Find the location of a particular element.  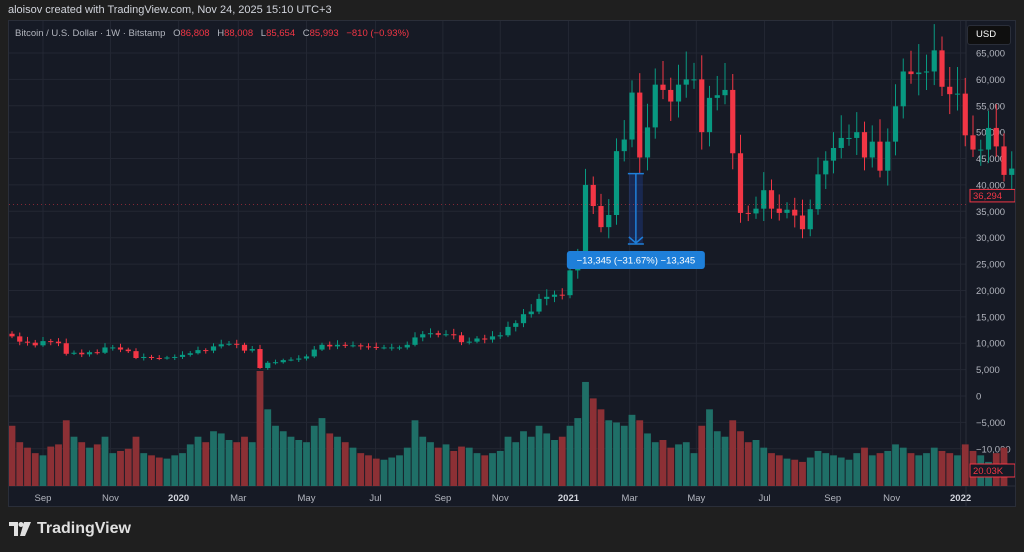

price-tick-label: 60,000 is located at coordinates (990, 80).